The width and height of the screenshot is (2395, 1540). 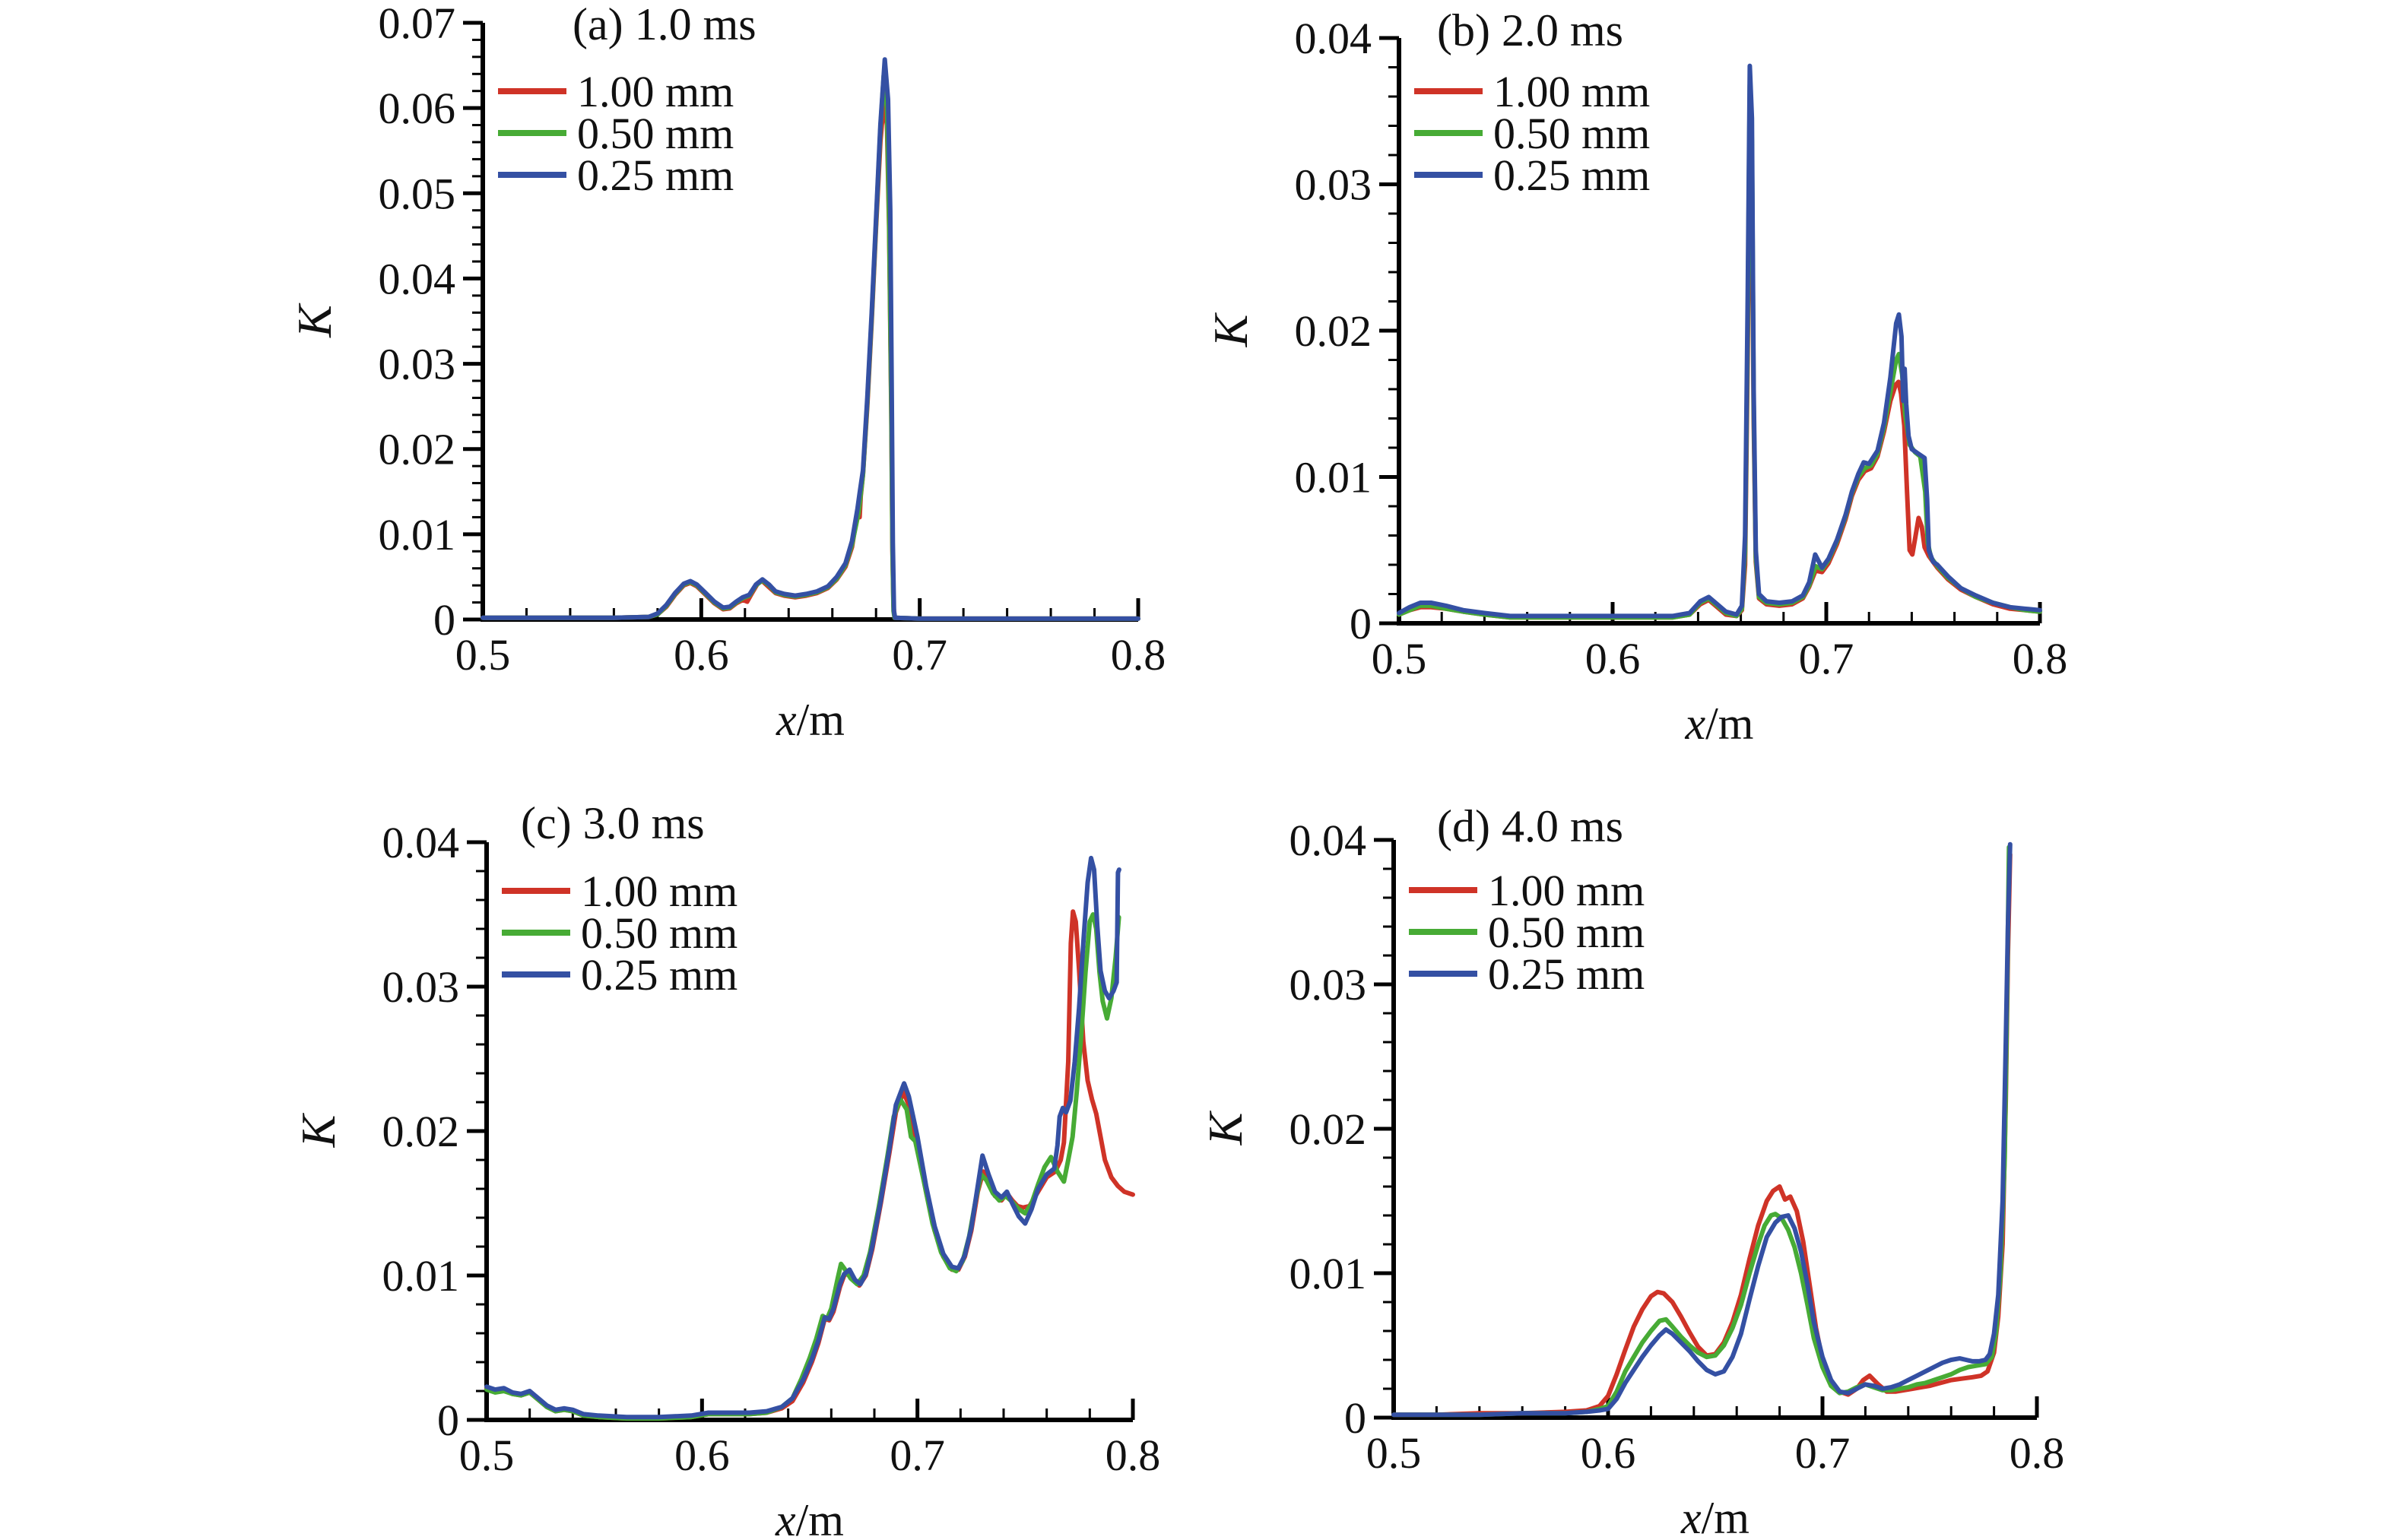 I want to click on y-tick-label: 0.06, so click(x=417, y=109).